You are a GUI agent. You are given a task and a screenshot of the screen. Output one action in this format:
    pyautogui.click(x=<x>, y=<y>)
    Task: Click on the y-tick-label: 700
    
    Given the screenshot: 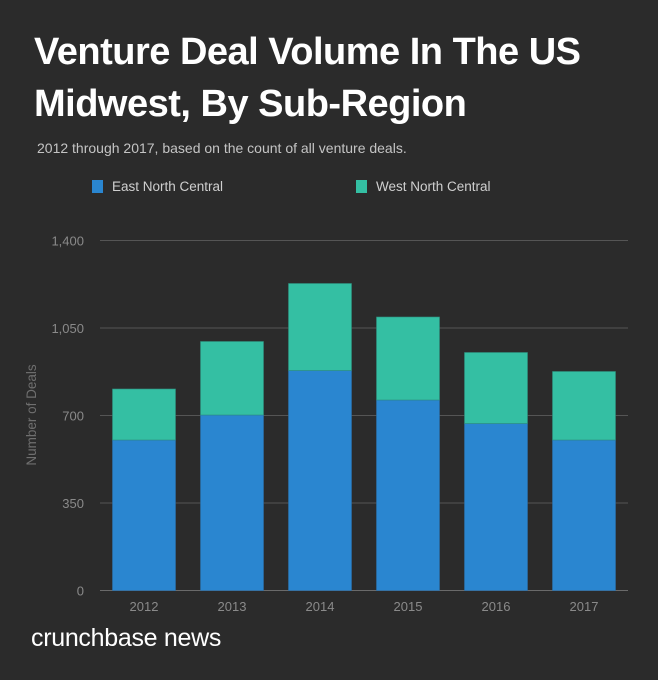 What is the action you would take?
    pyautogui.click(x=73, y=416)
    